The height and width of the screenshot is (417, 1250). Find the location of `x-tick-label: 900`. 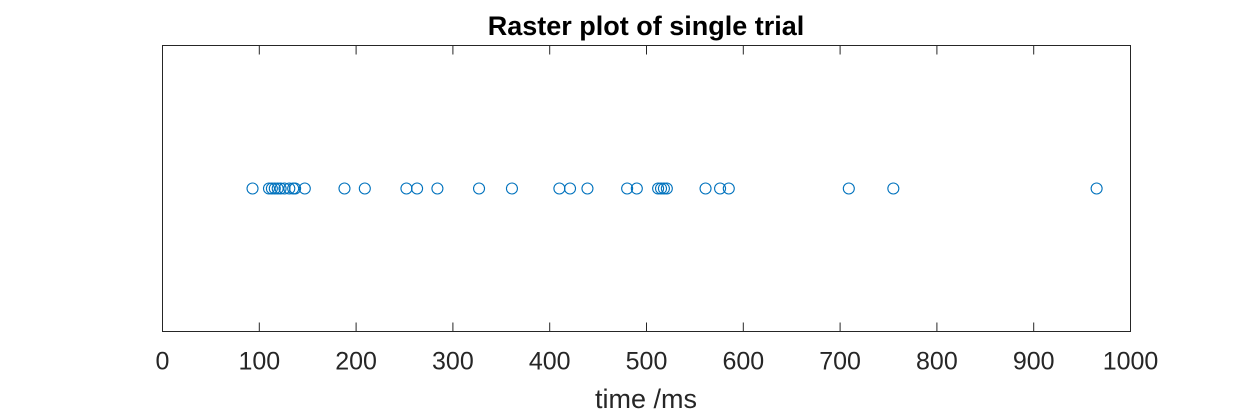

x-tick-label: 900 is located at coordinates (1034, 362).